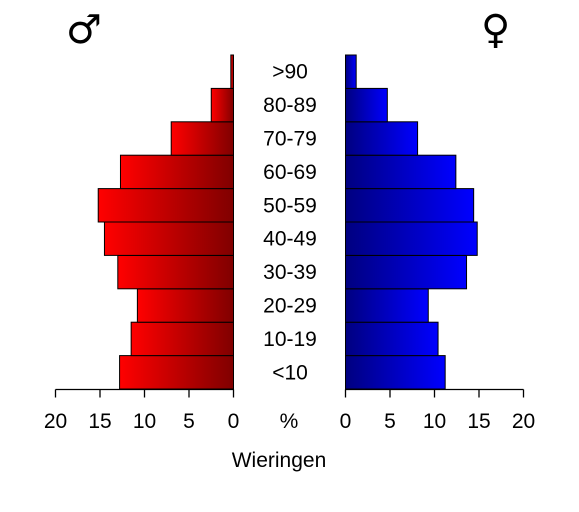 Image resolution: width=579 pixels, height=512 pixels. Describe the element at coordinates (290, 339) in the screenshot. I see `age-group-label: 10-19` at that location.